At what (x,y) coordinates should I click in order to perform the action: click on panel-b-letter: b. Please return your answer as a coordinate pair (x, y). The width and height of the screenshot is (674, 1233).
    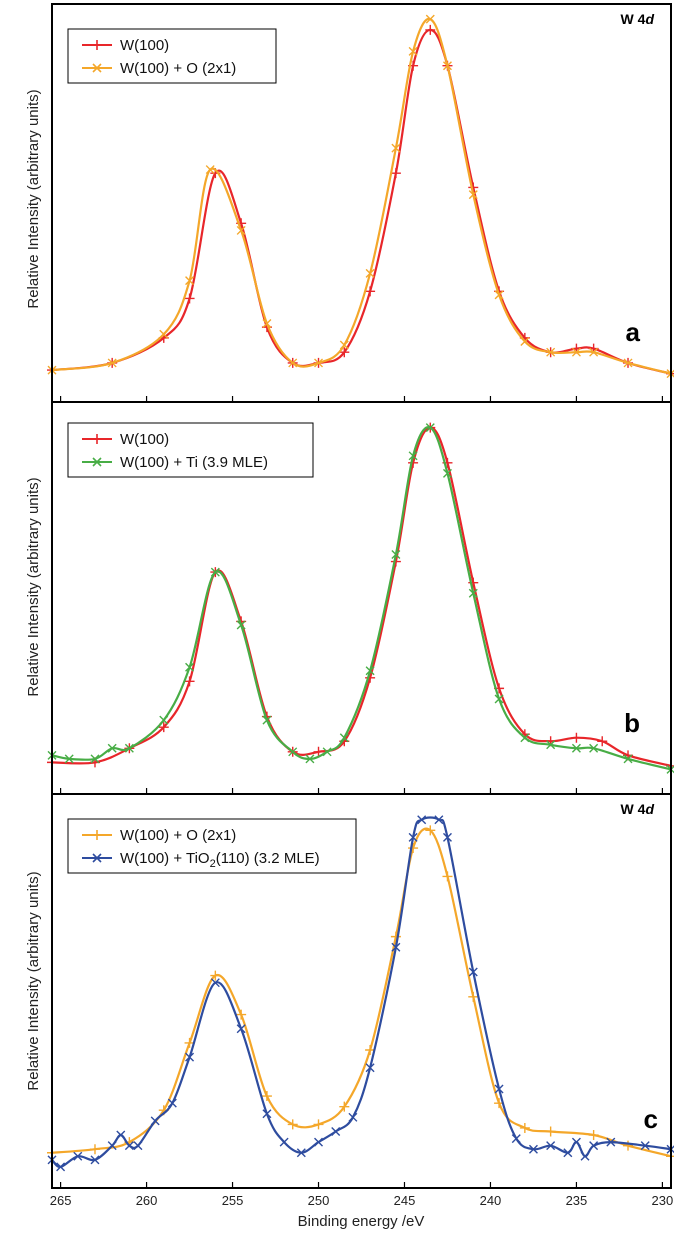
    Looking at the image, I should click on (632, 723).